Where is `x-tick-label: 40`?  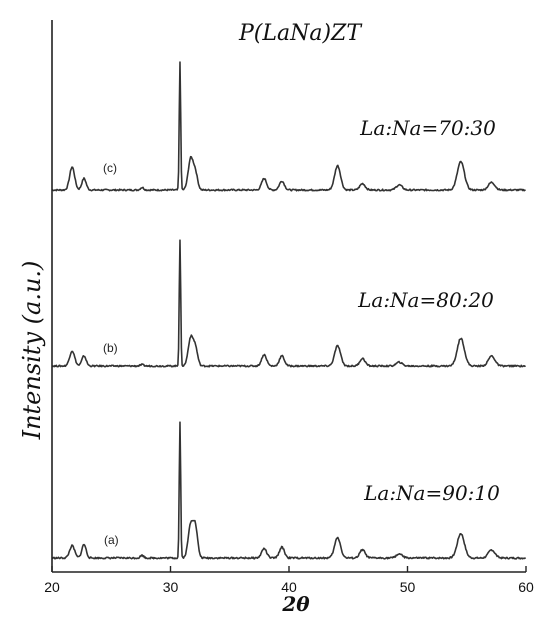
x-tick-label: 40 is located at coordinates (289, 587).